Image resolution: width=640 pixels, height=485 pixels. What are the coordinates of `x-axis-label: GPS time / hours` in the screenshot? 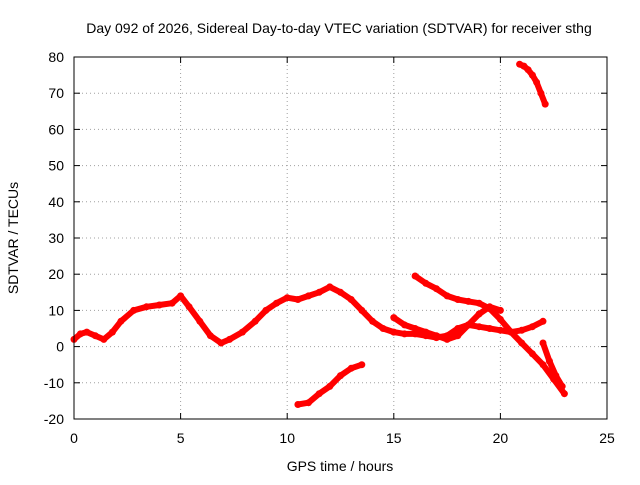 It's located at (340, 466).